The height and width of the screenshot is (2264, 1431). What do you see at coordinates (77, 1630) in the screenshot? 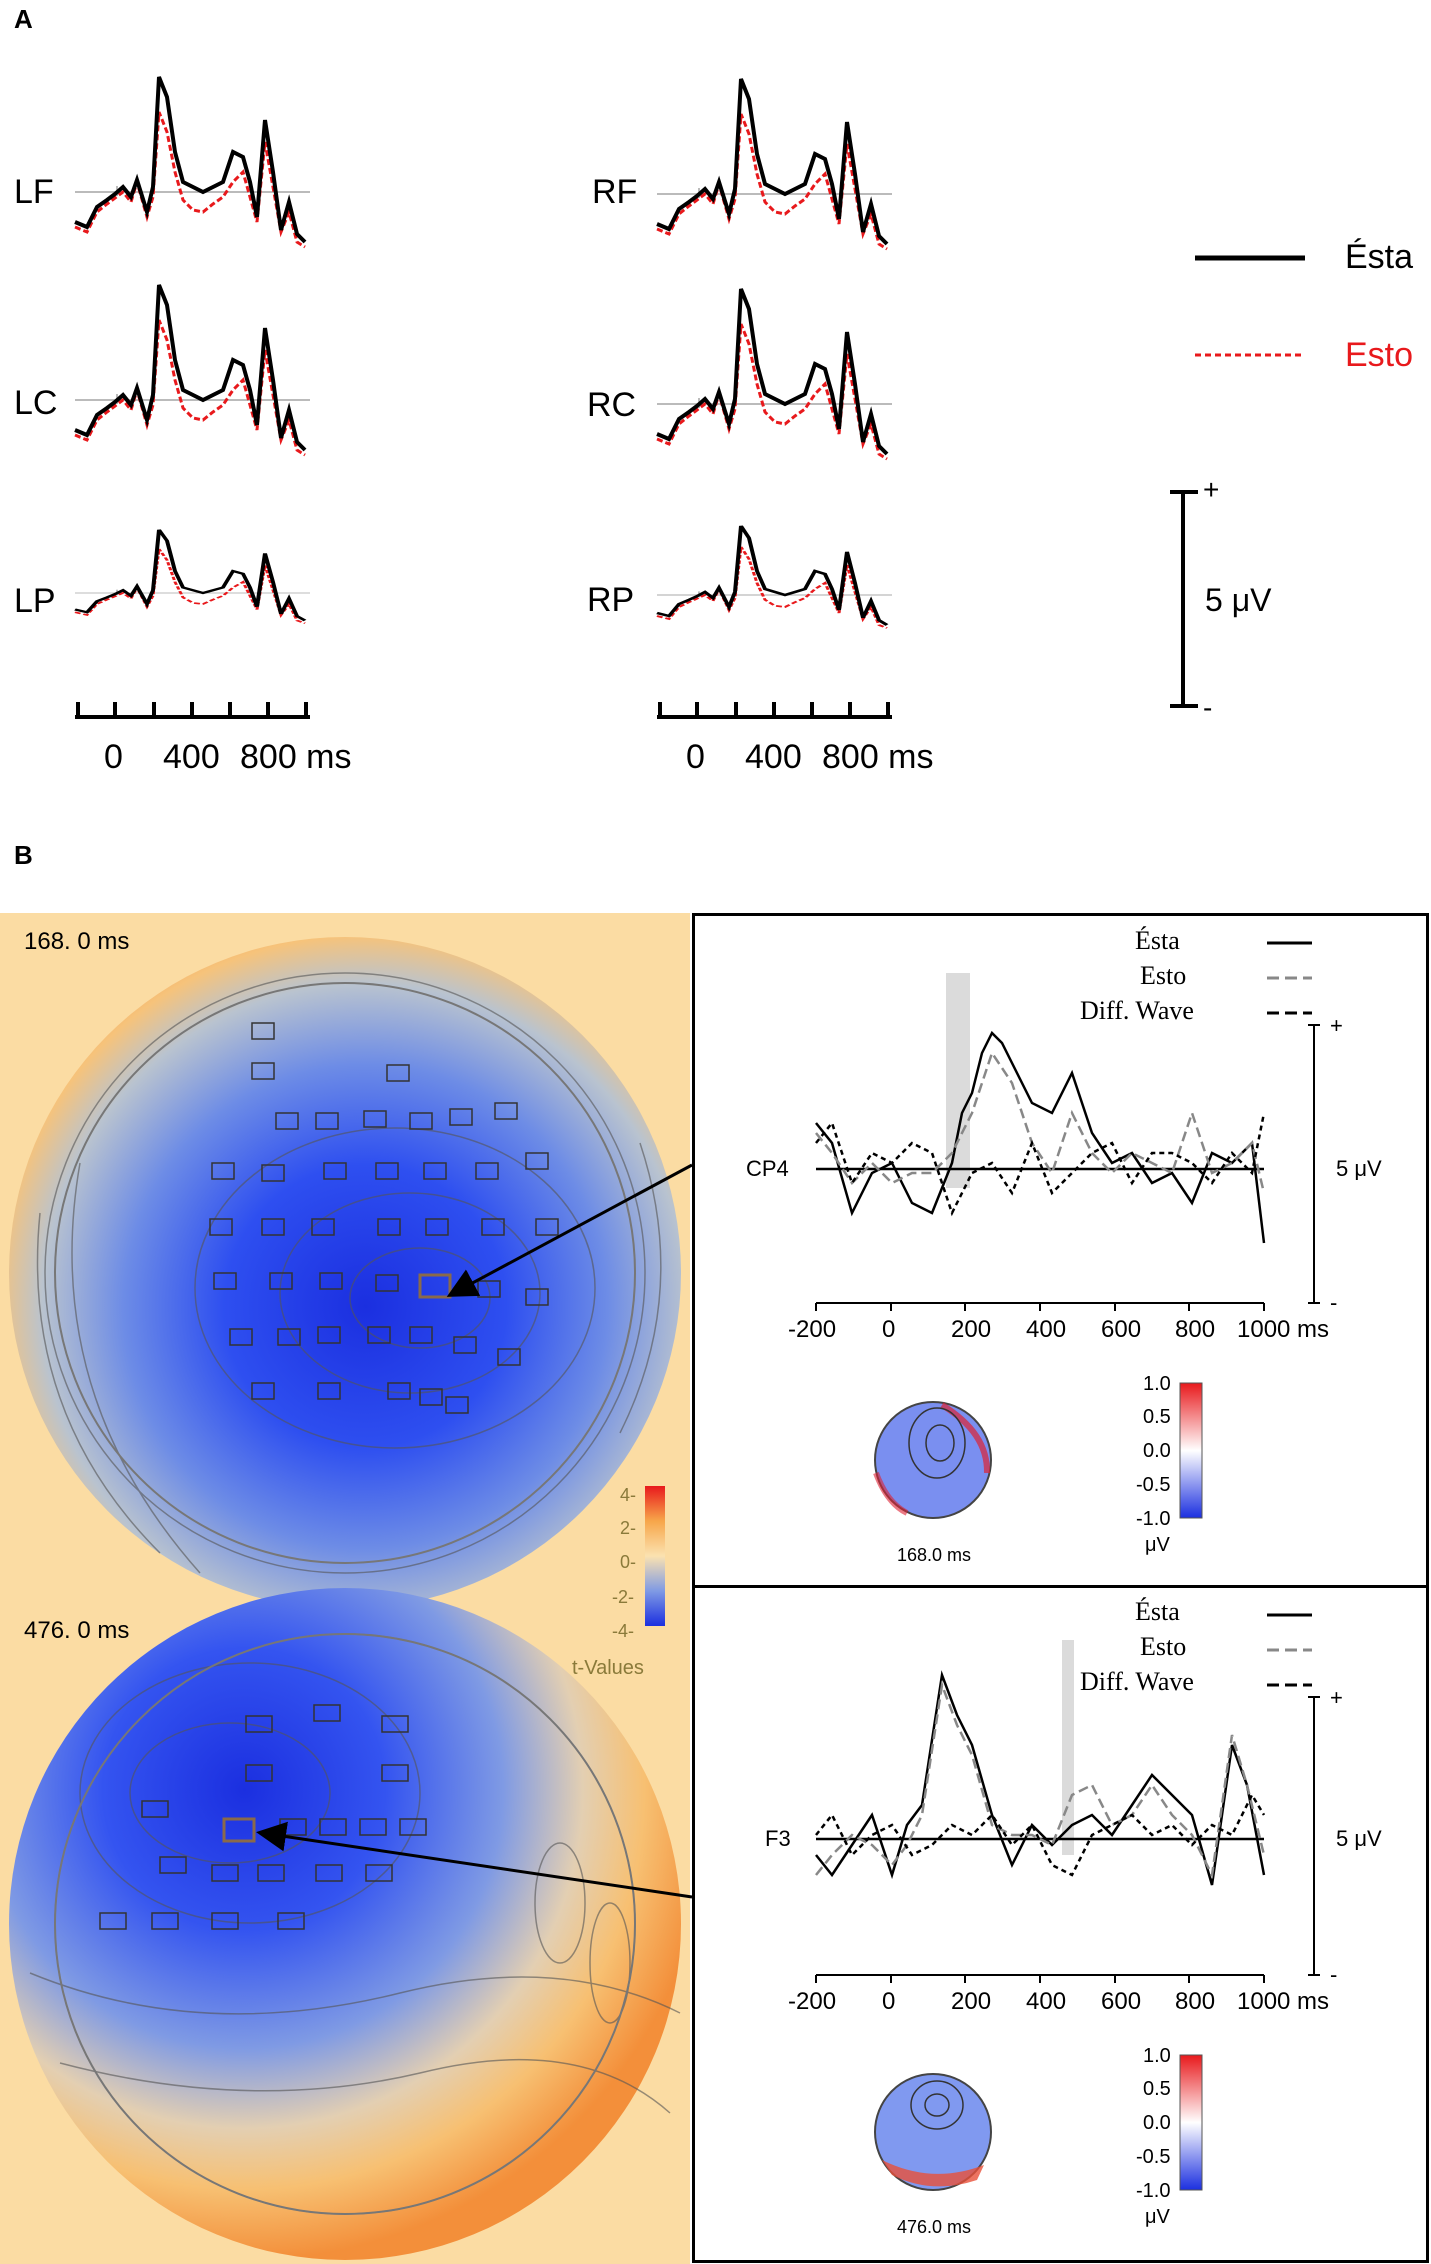
I see `map2-time: 476. 0 ms` at bounding box center [77, 1630].